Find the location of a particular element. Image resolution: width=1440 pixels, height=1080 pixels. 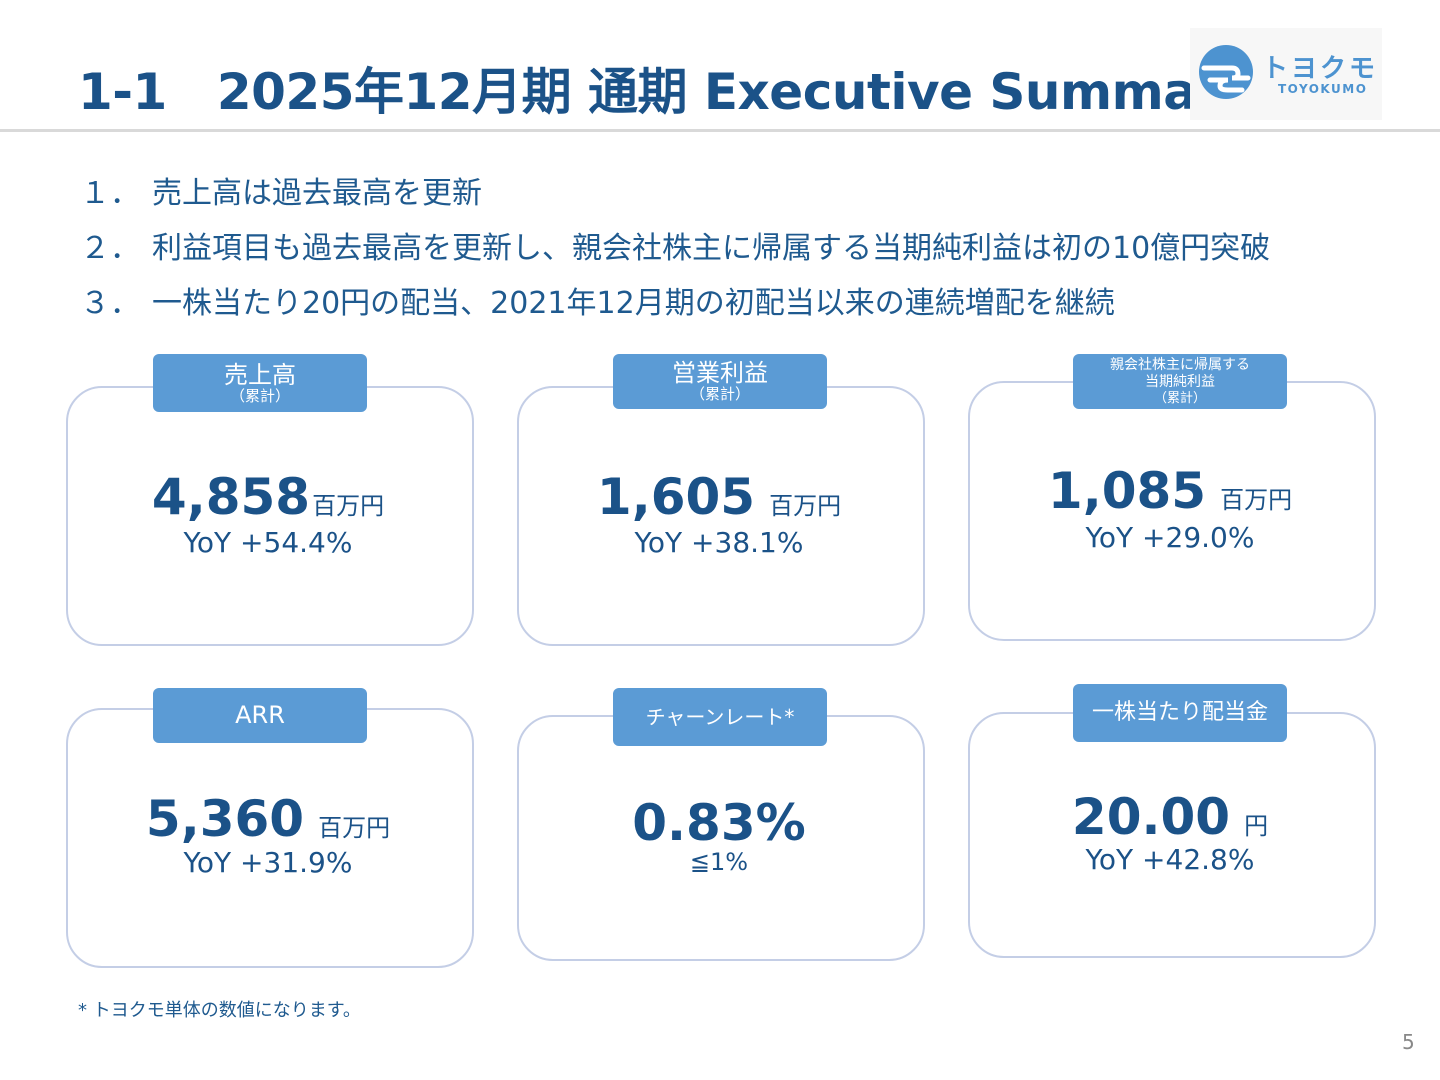

kpi-label-arr: ARR is located at coordinates (260, 715).